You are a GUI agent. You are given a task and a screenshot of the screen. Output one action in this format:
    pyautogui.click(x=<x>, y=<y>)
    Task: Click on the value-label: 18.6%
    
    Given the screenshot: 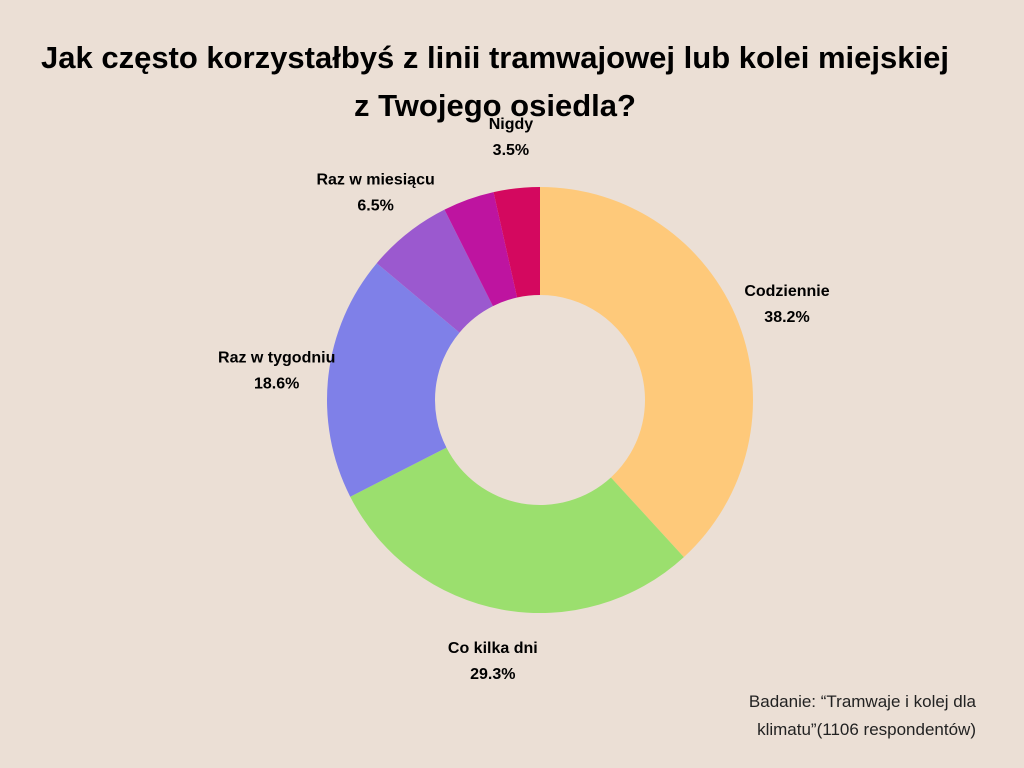 What is the action you would take?
    pyautogui.click(x=276, y=383)
    